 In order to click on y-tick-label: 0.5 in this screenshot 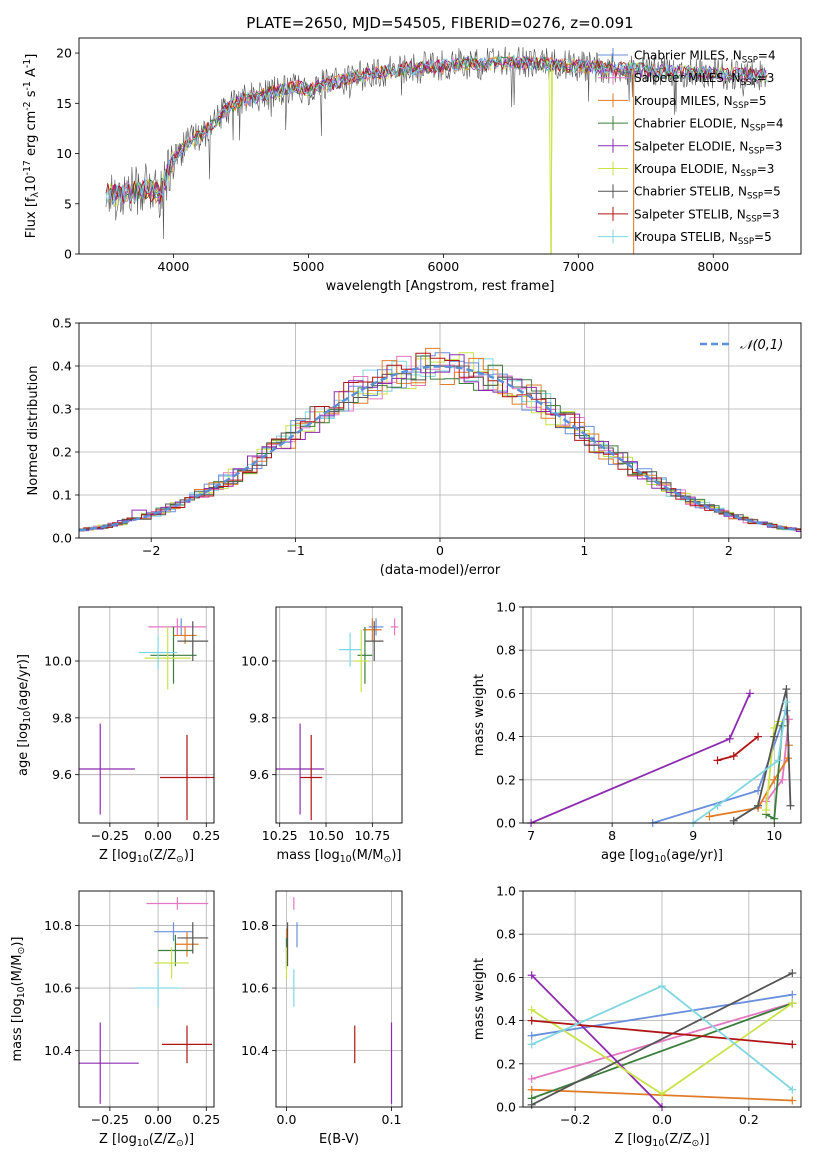, I will do `click(62, 323)`.